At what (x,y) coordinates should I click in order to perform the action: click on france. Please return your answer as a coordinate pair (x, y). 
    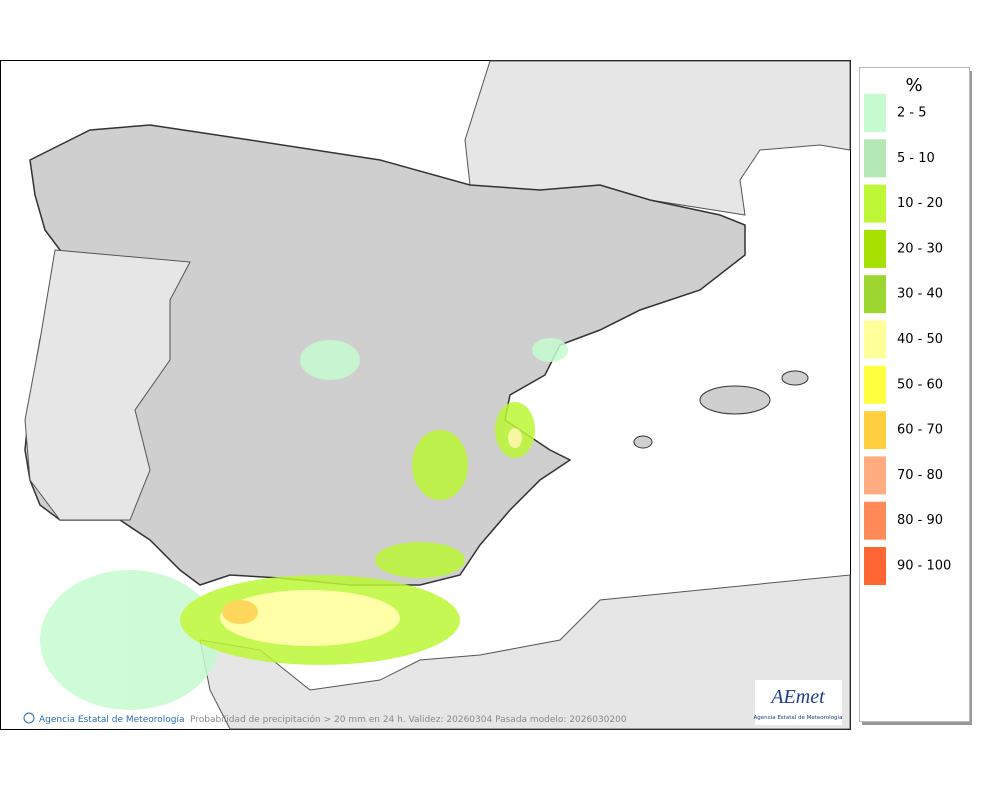
    Looking at the image, I should click on (657, 138).